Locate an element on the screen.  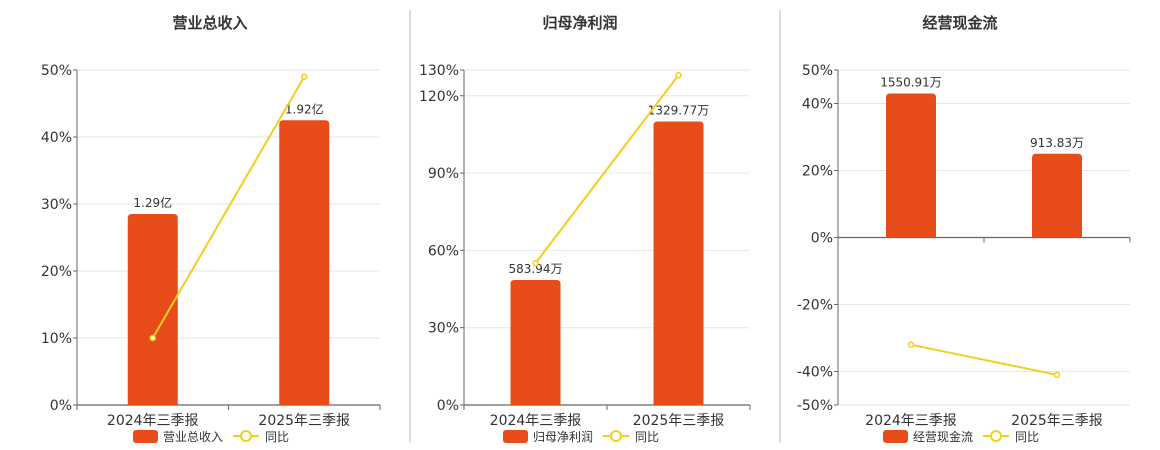
y-tick-label: -20% is located at coordinates (815, 306).